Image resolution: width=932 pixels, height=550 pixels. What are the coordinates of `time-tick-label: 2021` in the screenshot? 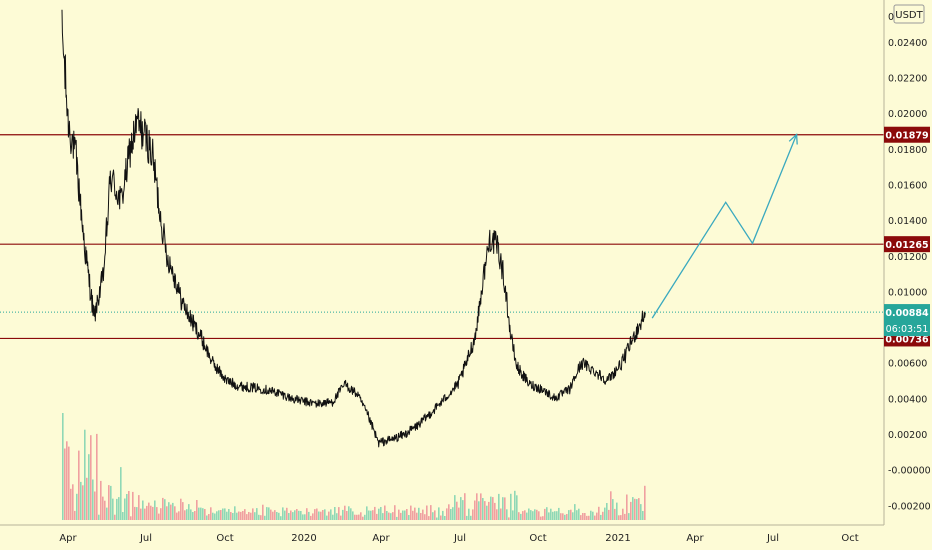 It's located at (617, 538).